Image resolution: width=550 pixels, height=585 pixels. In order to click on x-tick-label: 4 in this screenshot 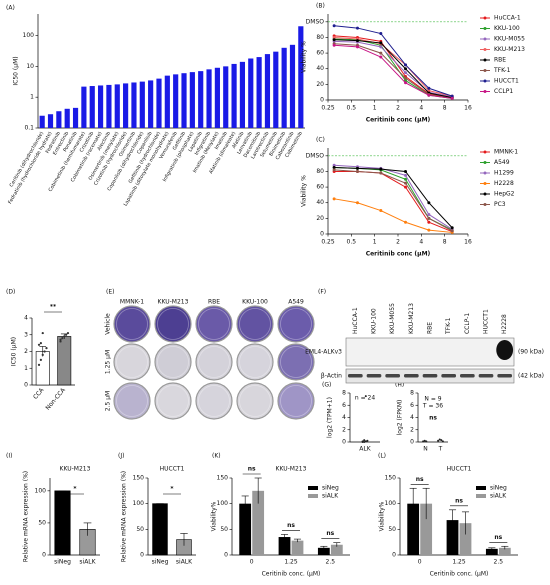, I will do `click(421, 108)`.